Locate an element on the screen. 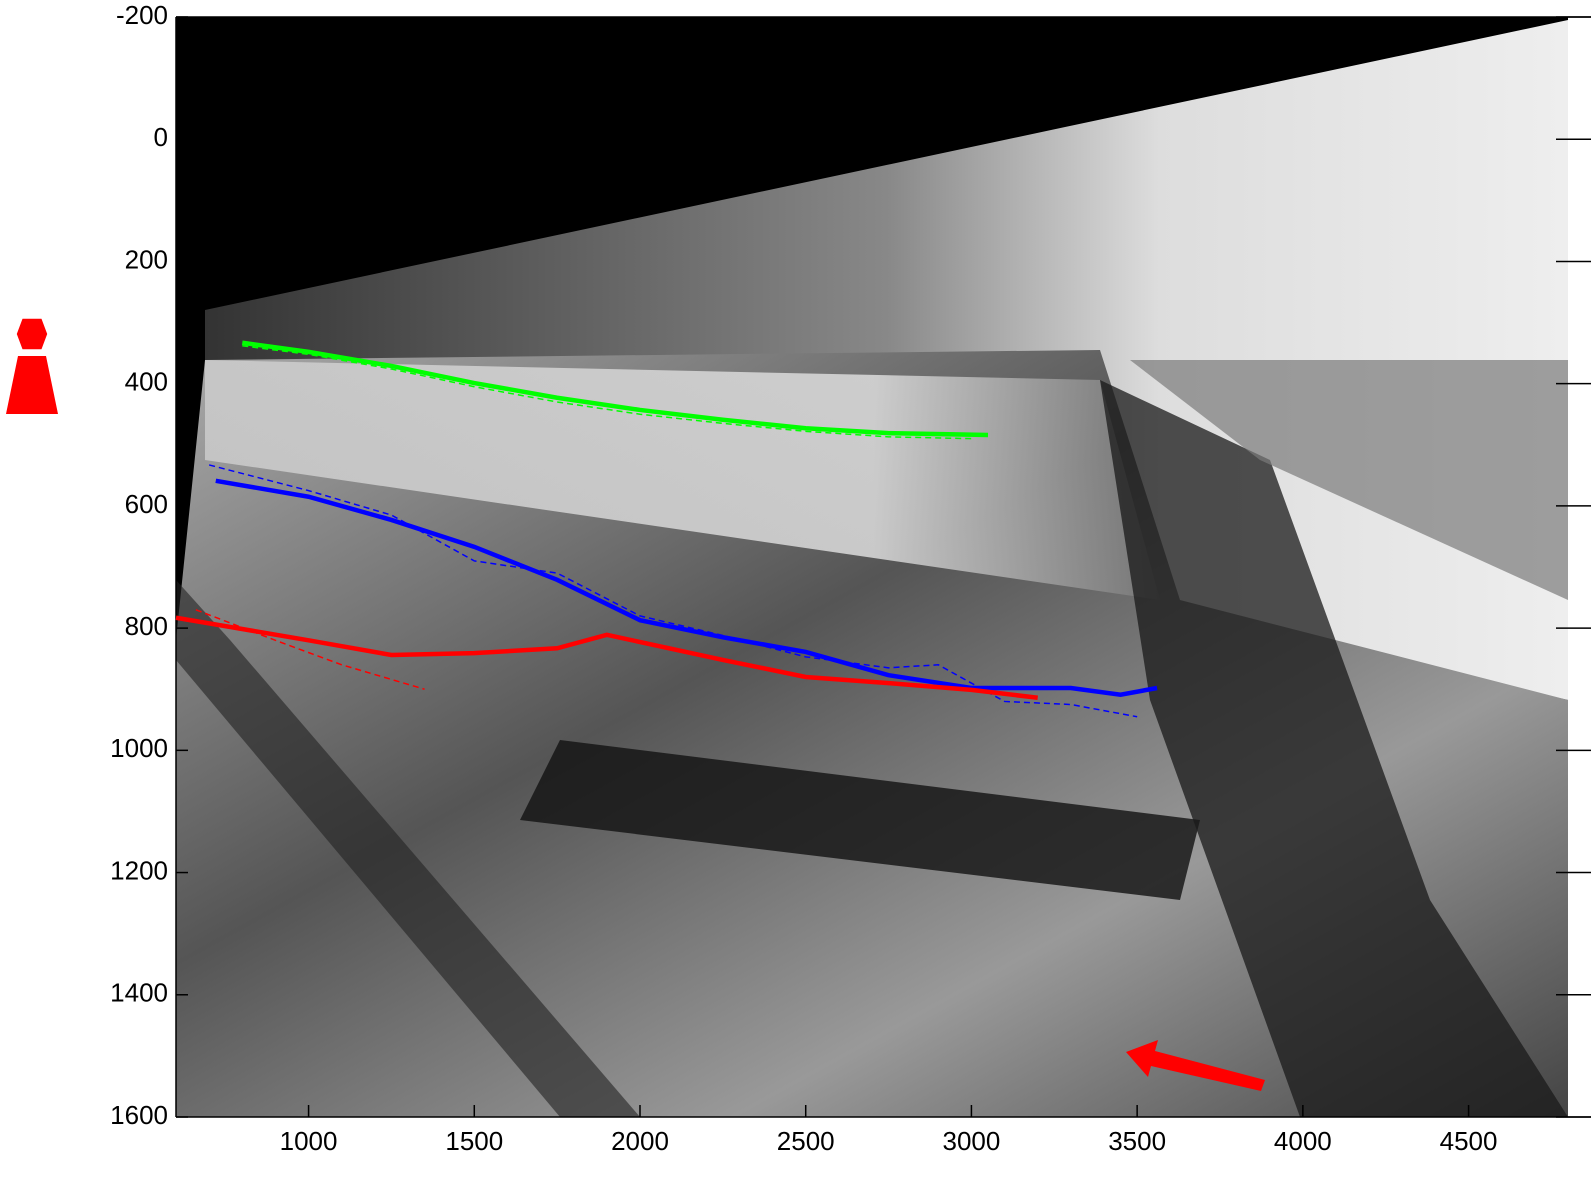 The height and width of the screenshot is (1183, 1591). y-tick-label: 800 is located at coordinates (146, 626).